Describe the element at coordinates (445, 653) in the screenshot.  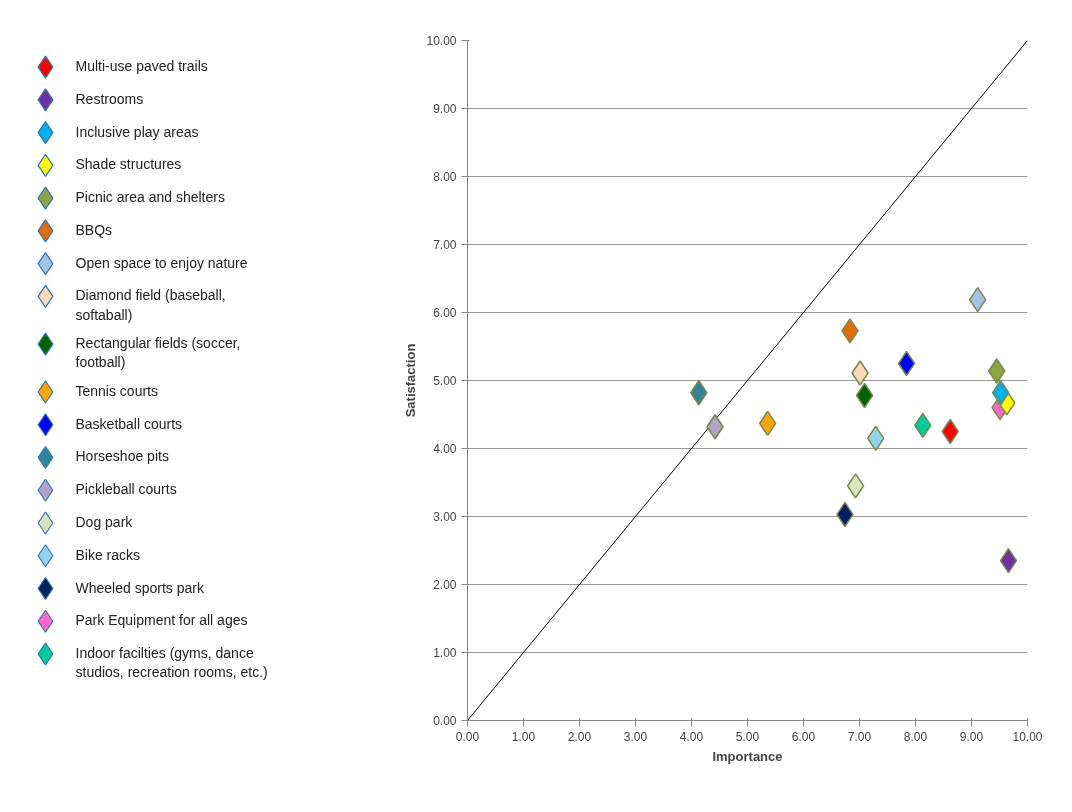
I see `y-tick-label: 1.00` at that location.